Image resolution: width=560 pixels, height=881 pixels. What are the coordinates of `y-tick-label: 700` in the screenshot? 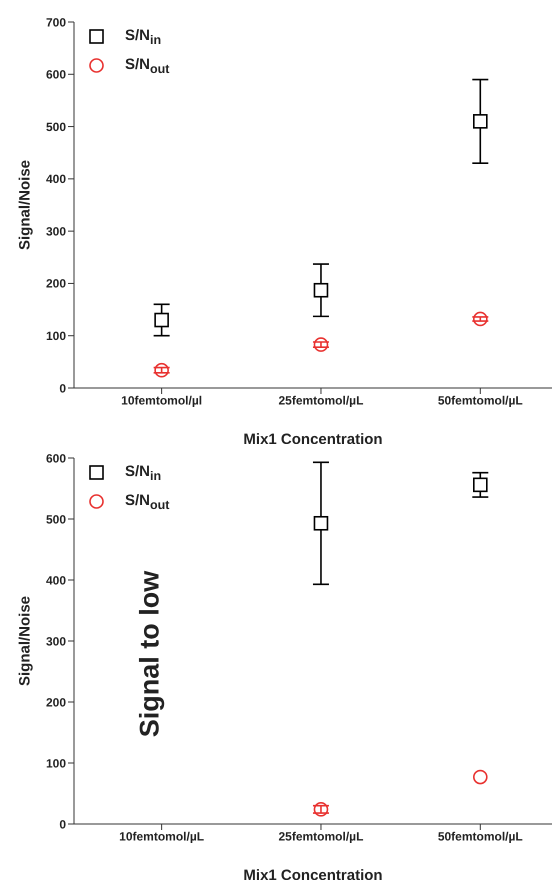 It's located at (56, 22).